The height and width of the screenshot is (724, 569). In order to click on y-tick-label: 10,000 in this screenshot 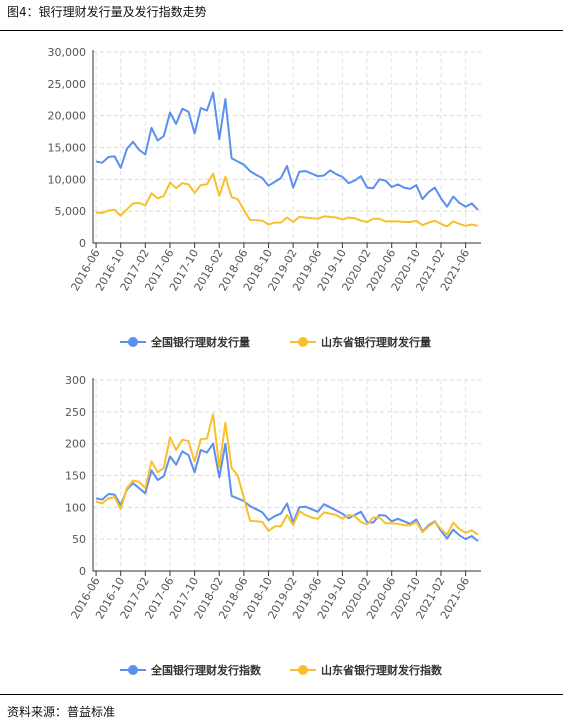, I will do `click(67, 179)`.